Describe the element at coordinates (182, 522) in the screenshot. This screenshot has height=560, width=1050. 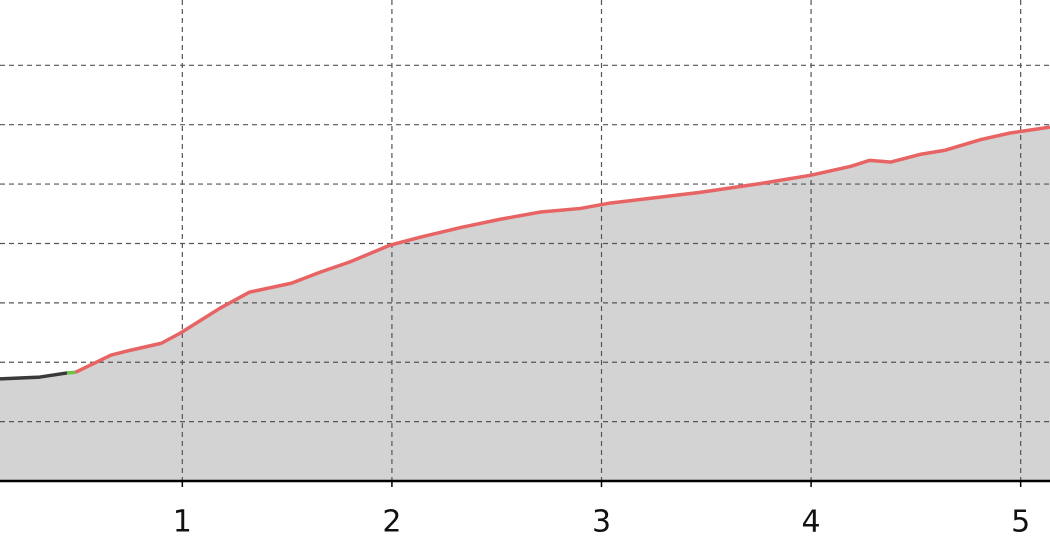
I see `x-tick-label: 1` at that location.